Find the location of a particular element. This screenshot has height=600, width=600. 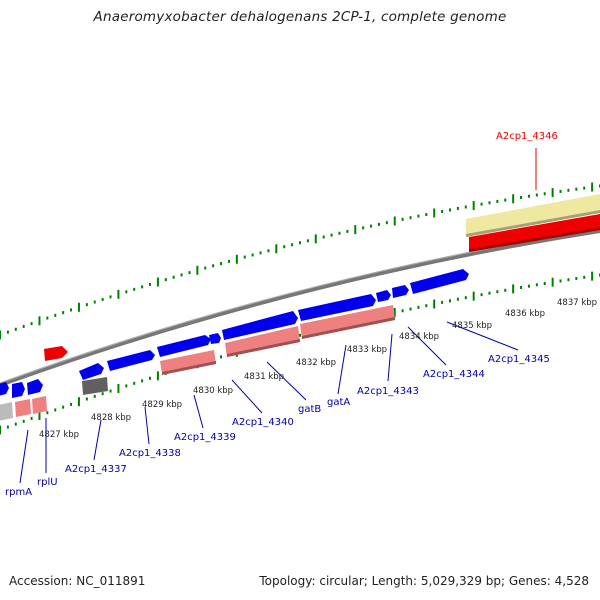

gene-label: A2cp1_4344 is located at coordinates (454, 374).